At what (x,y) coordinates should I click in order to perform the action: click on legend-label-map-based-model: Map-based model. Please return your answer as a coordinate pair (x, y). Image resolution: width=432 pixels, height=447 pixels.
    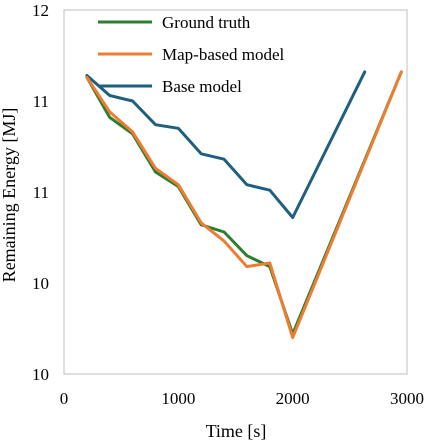
    Looking at the image, I should click on (223, 54).